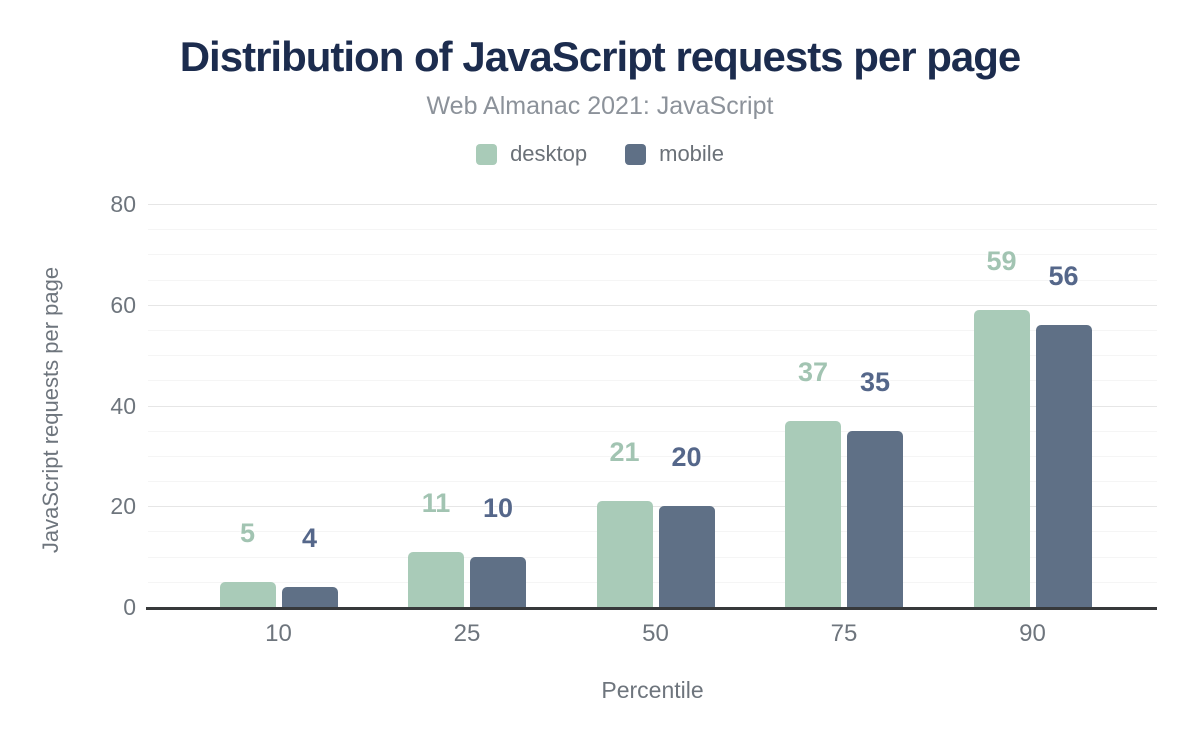 This screenshot has width=1200, height=742. Describe the element at coordinates (875, 381) in the screenshot. I see `value-label-mobile-p75: 35` at that location.